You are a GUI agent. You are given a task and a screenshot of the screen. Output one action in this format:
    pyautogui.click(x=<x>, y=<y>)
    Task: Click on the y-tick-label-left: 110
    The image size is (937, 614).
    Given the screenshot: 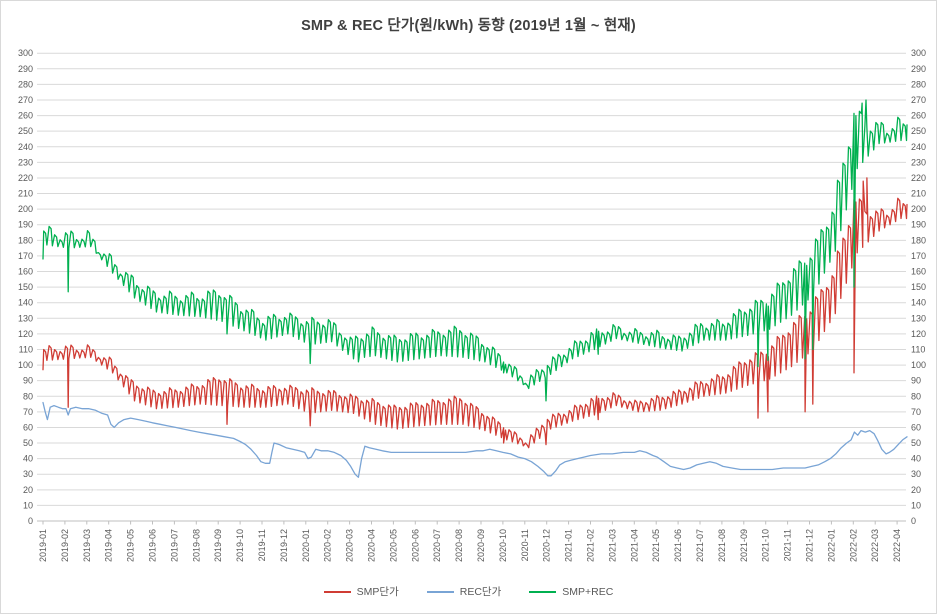 What is the action you would take?
    pyautogui.click(x=26, y=349)
    